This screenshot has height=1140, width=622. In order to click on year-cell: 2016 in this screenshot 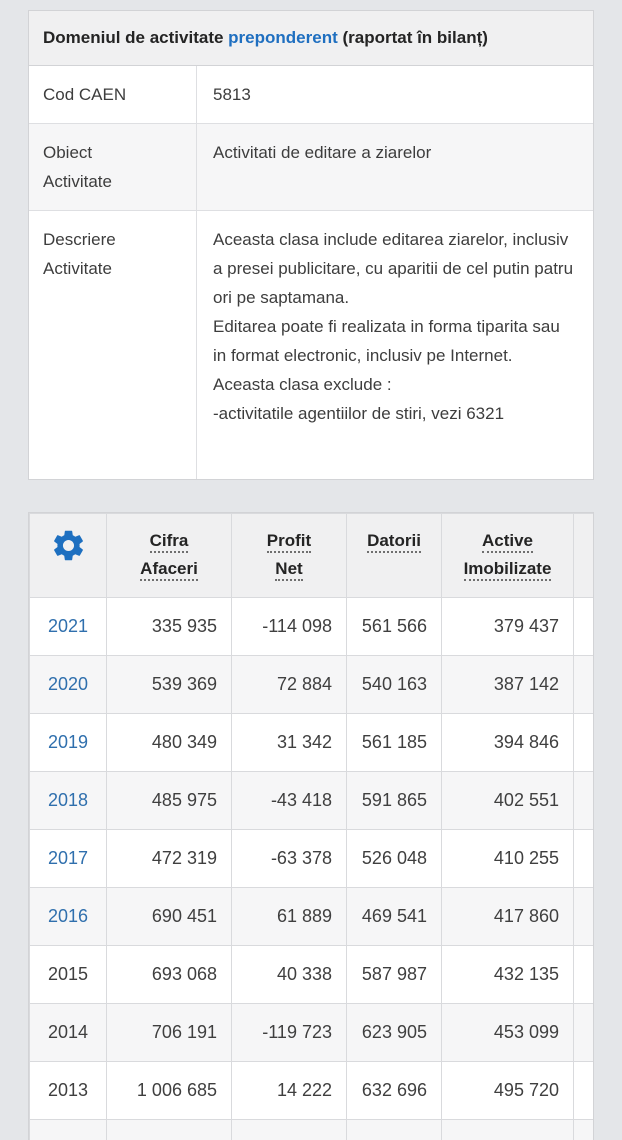, I will do `click(68, 916)`.